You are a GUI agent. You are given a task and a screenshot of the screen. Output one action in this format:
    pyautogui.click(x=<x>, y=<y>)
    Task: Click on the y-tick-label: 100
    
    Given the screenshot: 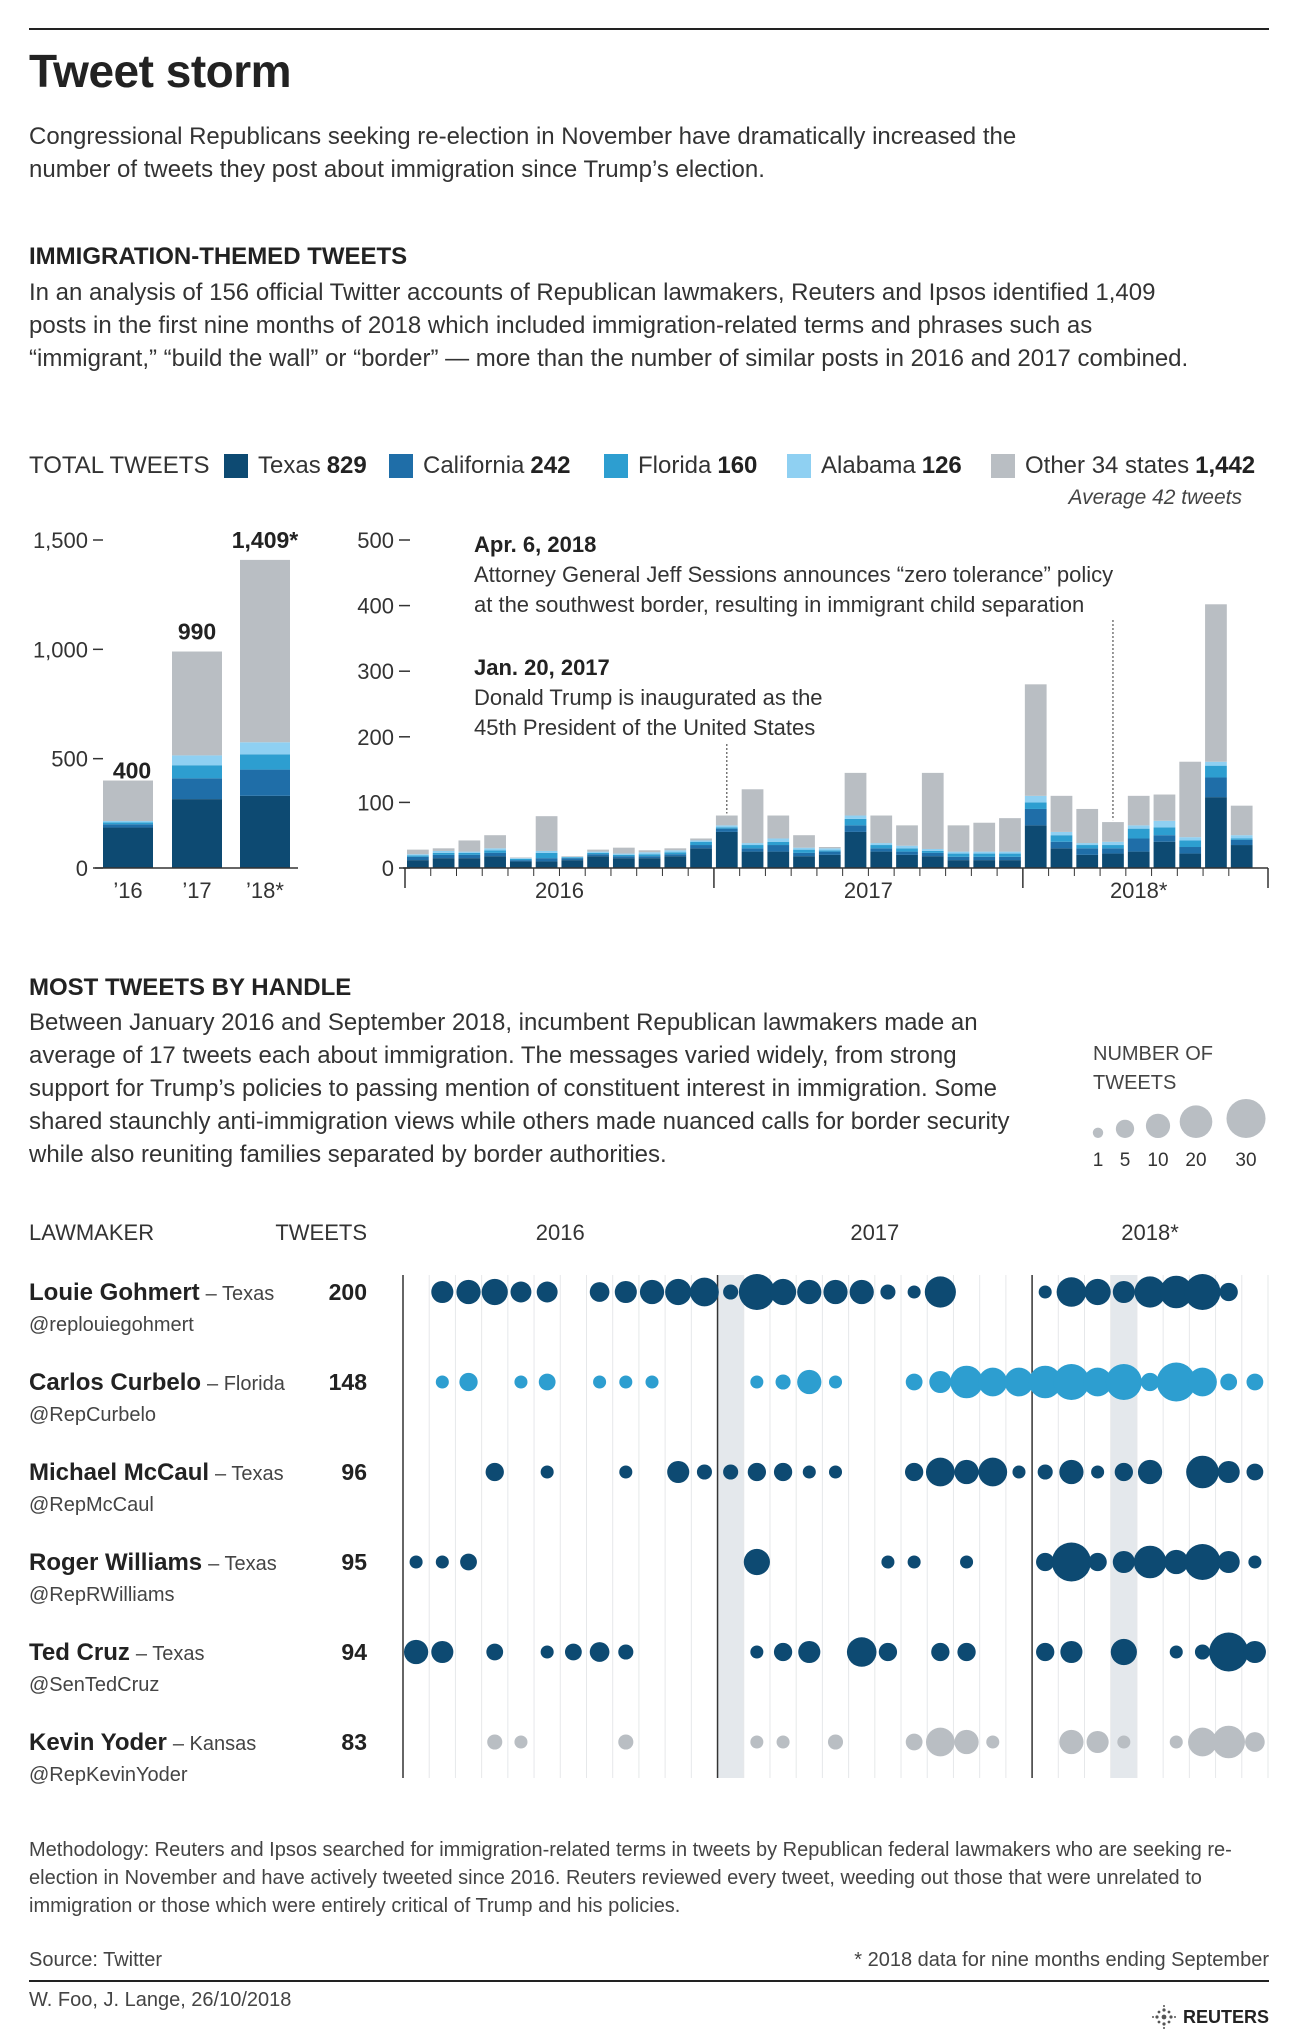 What is the action you would take?
    pyautogui.click(x=375, y=802)
    